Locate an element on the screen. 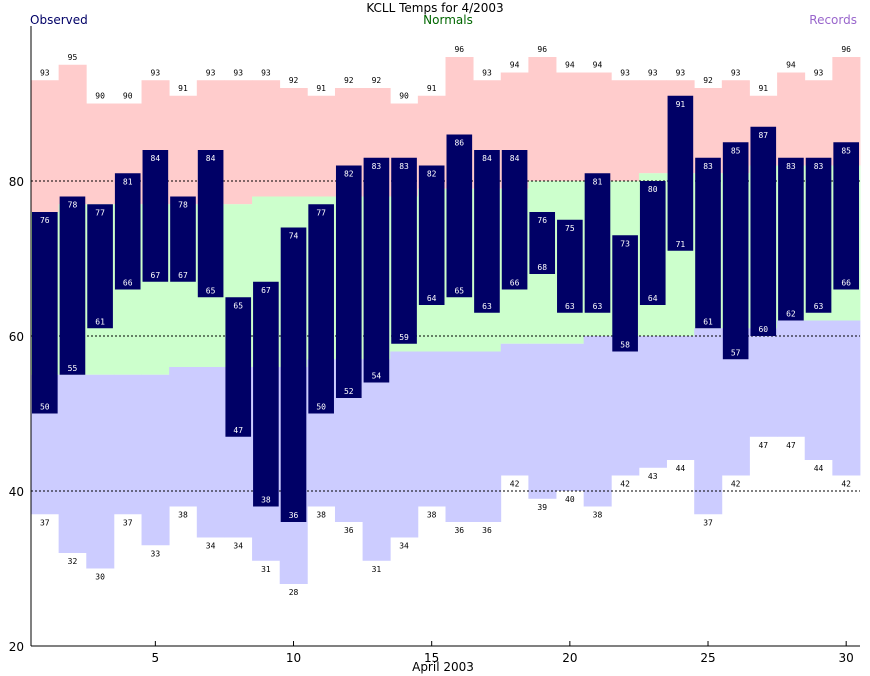 Image resolution: width=870 pixels, height=676 pixels. observed-low-label: 62 is located at coordinates (791, 314).